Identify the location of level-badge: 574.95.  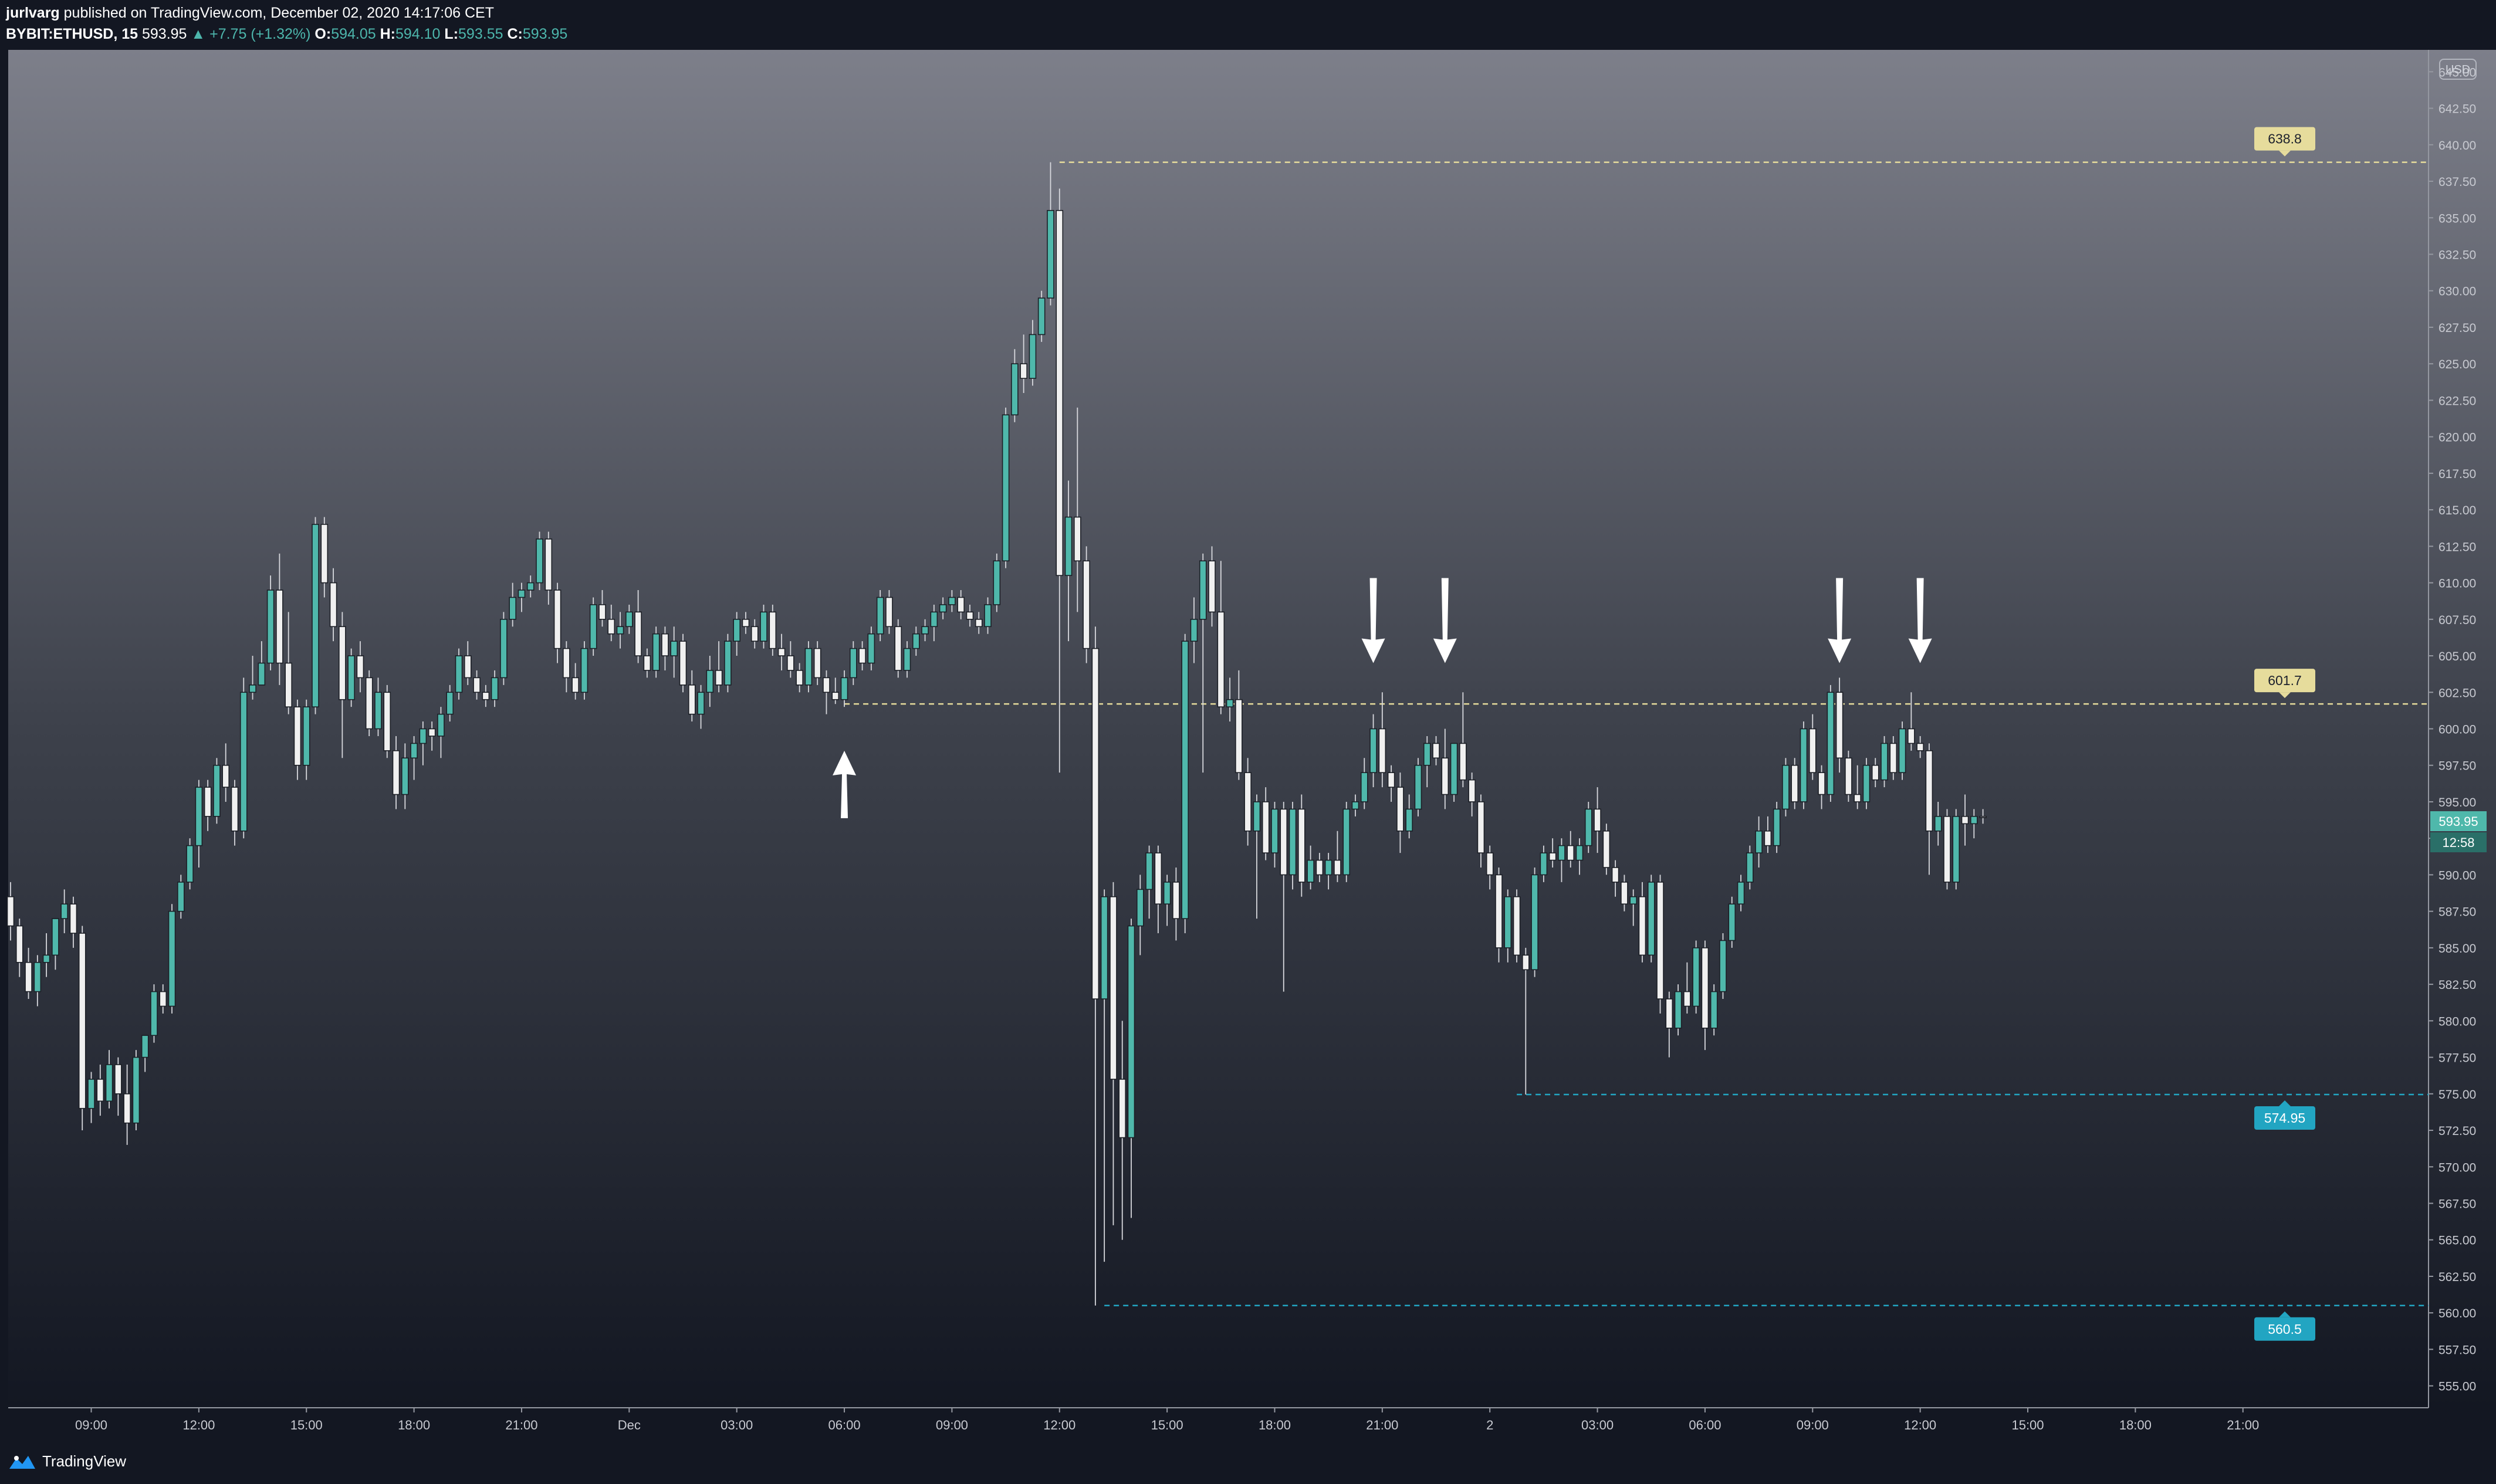
(2284, 1115).